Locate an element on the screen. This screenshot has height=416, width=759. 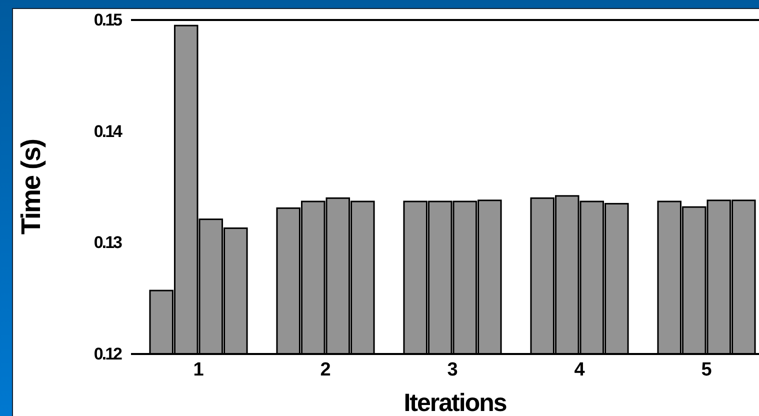
y-tick-label: 0.15 is located at coordinates (108, 20).